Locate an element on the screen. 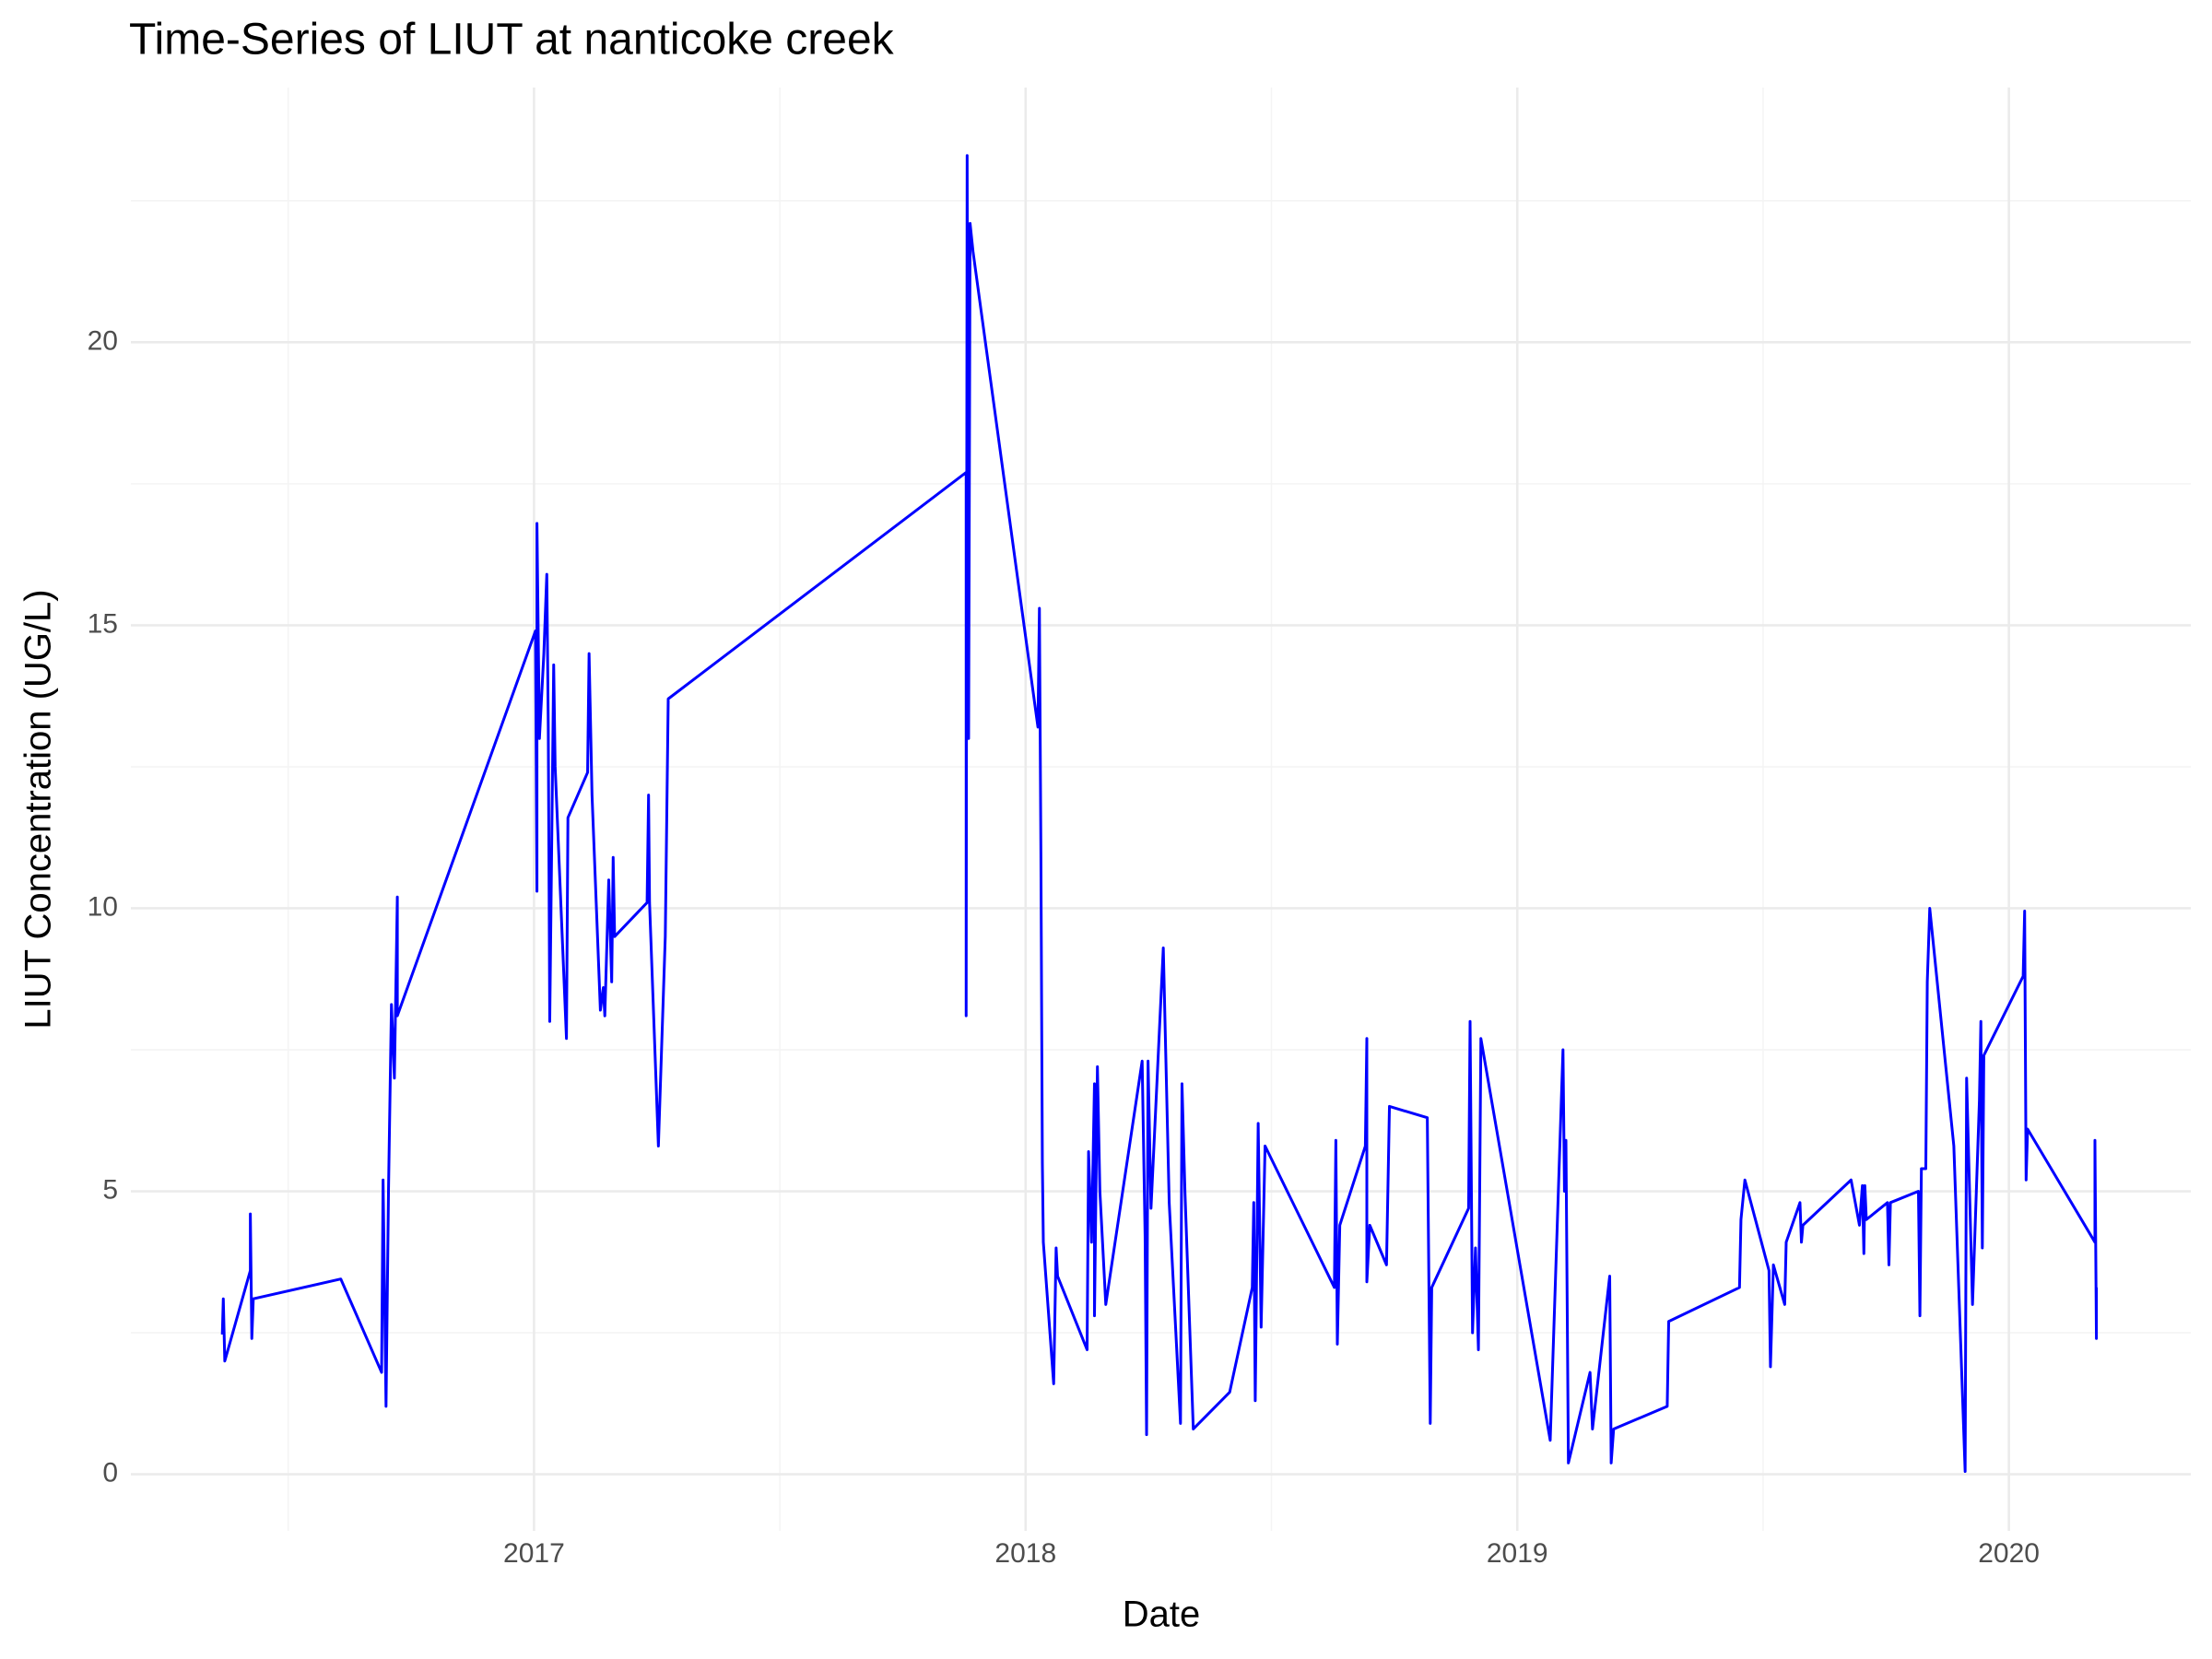 This screenshot has height=1659, width=2212. chart-title: Time-Series of LIUT at nanticoke creek is located at coordinates (512, 40).